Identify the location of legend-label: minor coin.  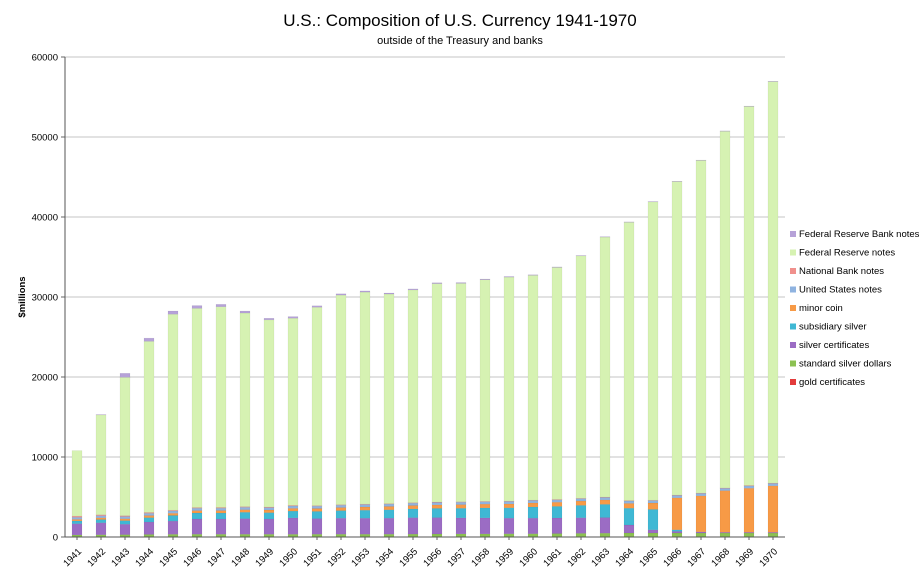
(821, 308).